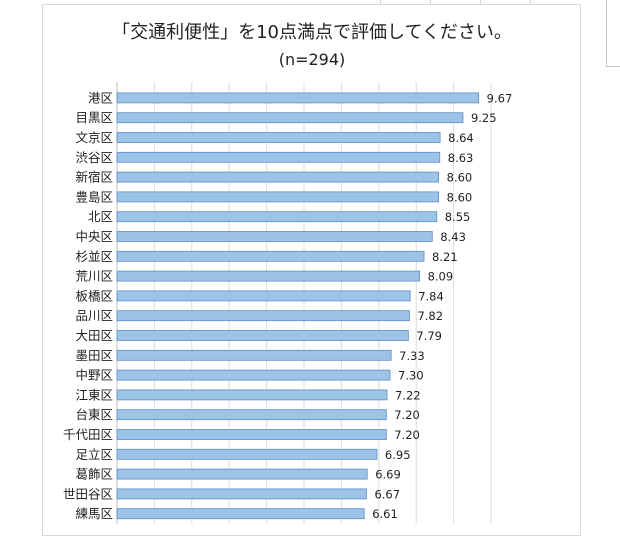 Image resolution: width=620 pixels, height=536 pixels. Describe the element at coordinates (94, 236) in the screenshot. I see `category-label: 中央区` at that location.